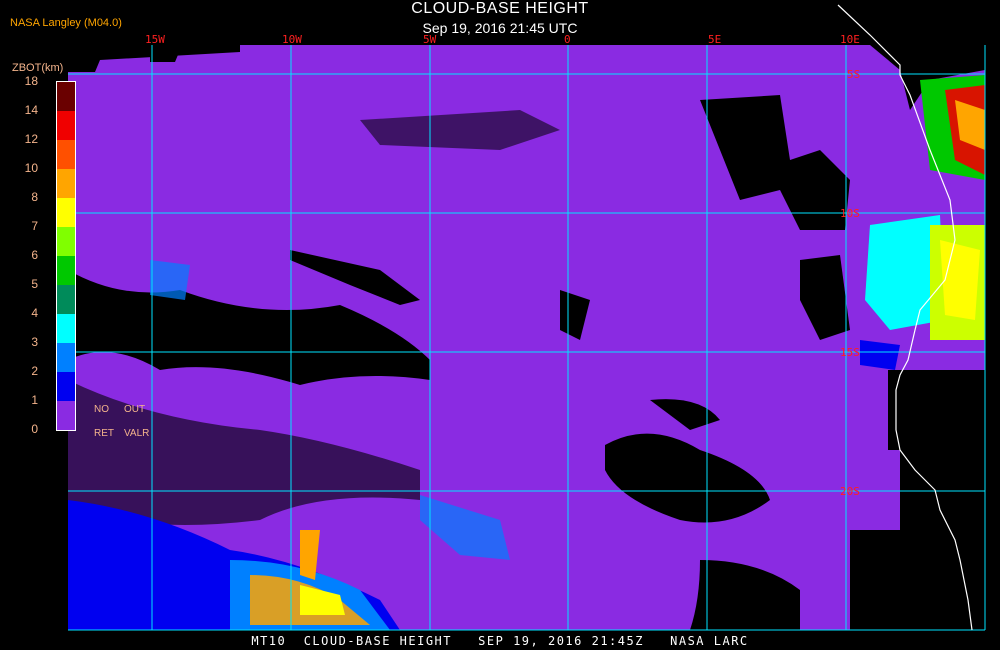 This screenshot has width=1000, height=650. Describe the element at coordinates (31, 168) in the screenshot. I see `color-scale-tick: 10` at that location.